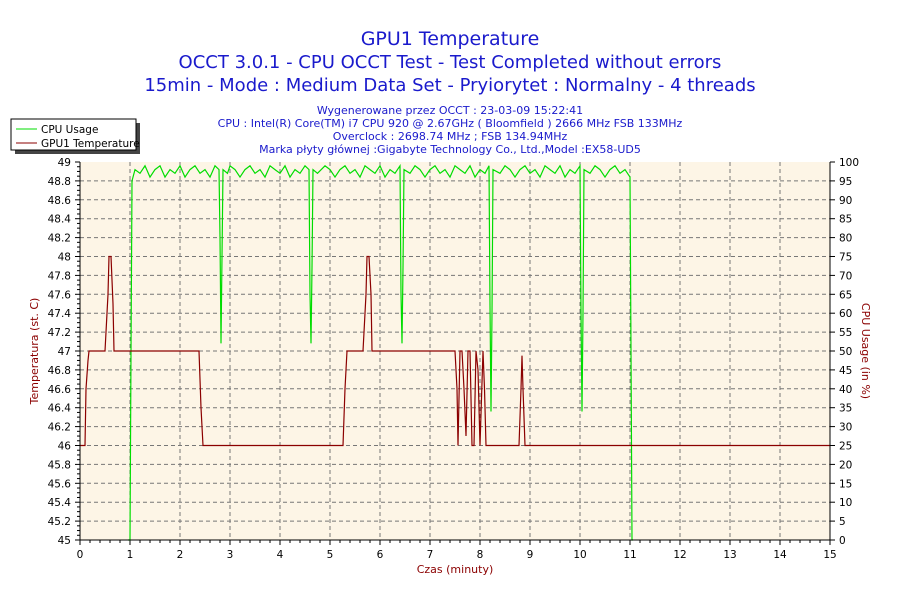 The image size is (900, 600). I want to click on x-tick-label: 15, so click(829, 555).